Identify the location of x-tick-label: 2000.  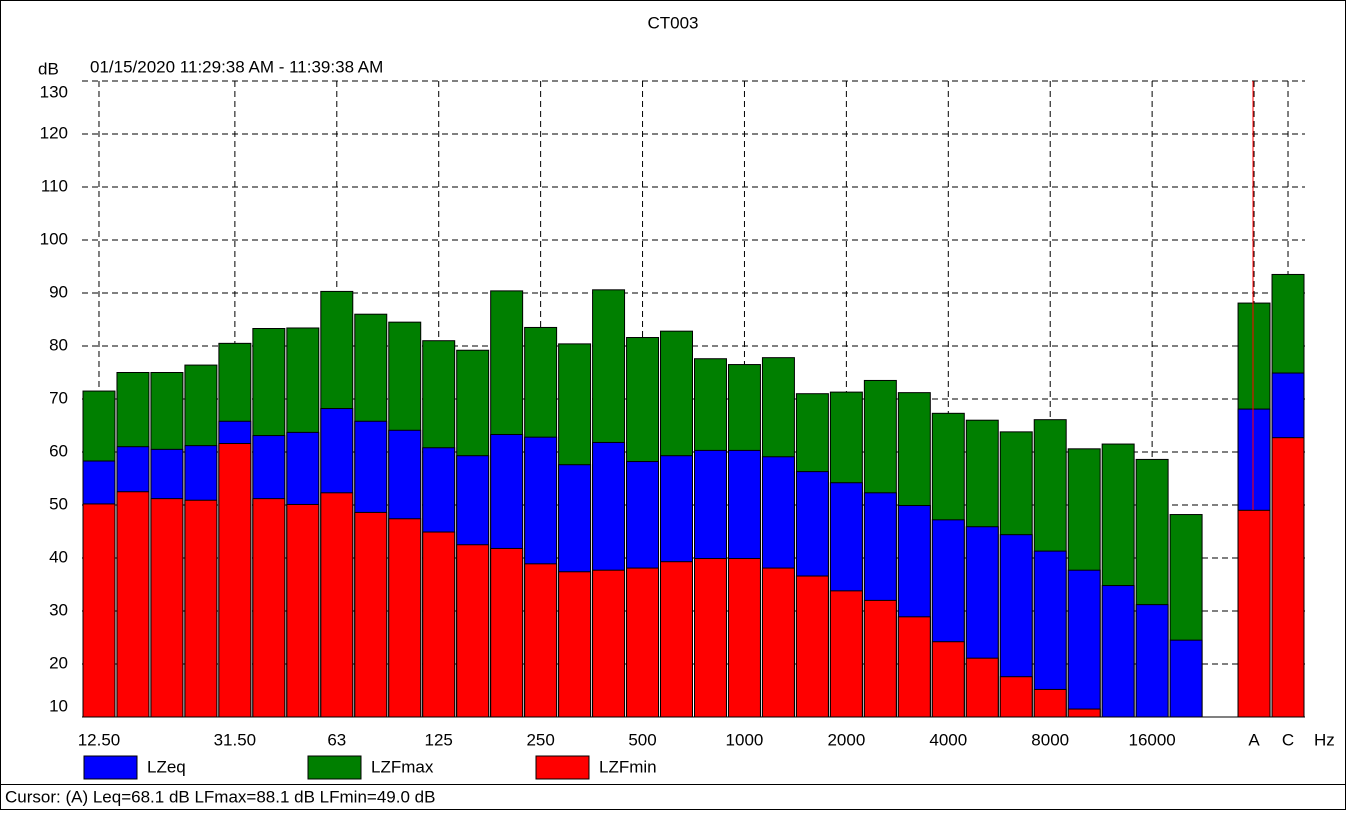
(846, 739).